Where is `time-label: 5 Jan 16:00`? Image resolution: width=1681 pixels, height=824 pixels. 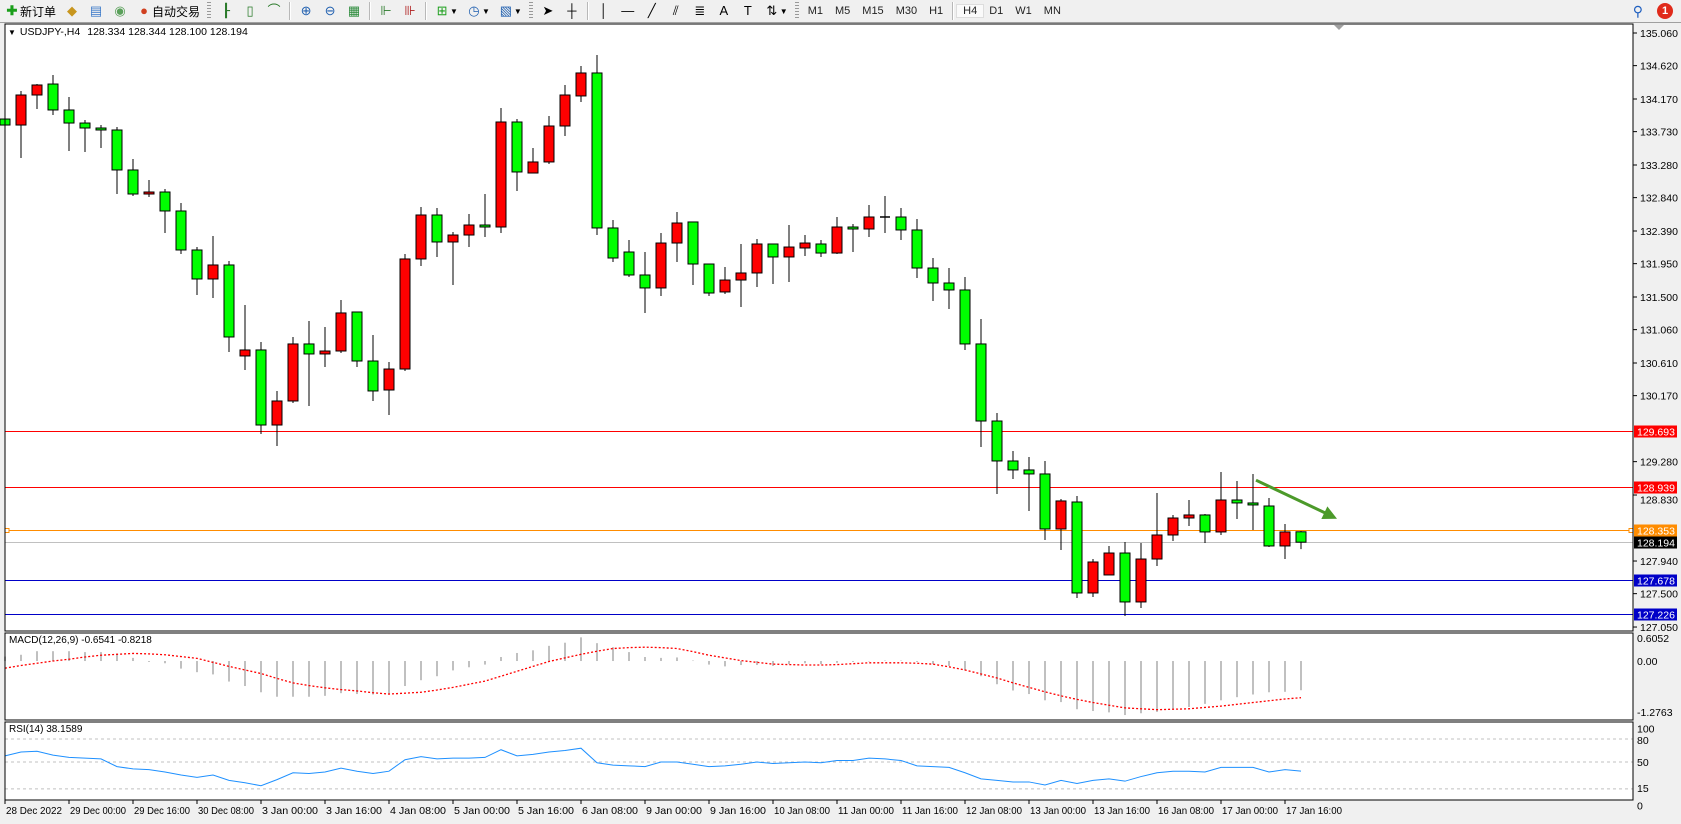 time-label: 5 Jan 16:00 is located at coordinates (546, 811).